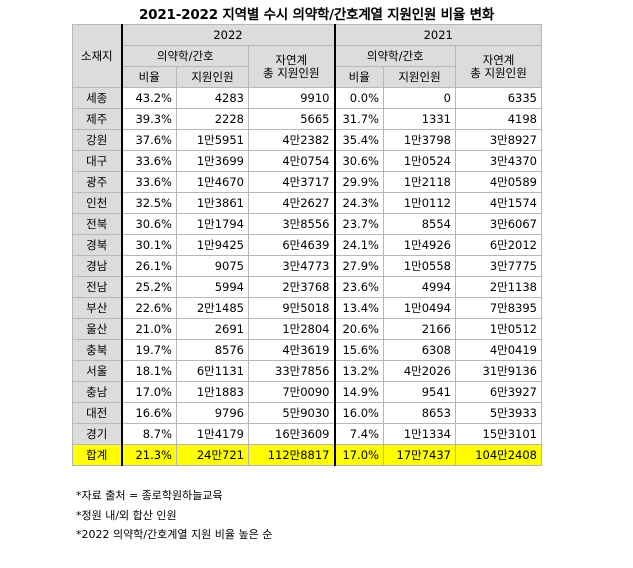 The width and height of the screenshot is (633, 568). What do you see at coordinates (498, 224) in the screenshot?
I see `cell-natural-total-2021: 3만6067` at bounding box center [498, 224].